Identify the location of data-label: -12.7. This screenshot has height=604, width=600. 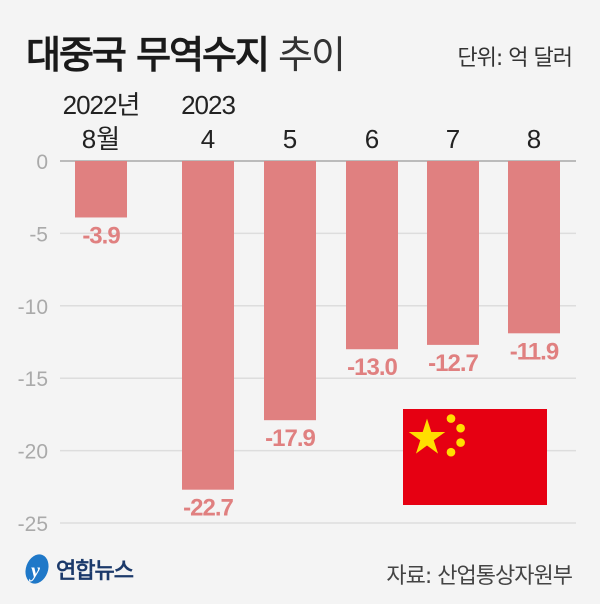
(453, 363).